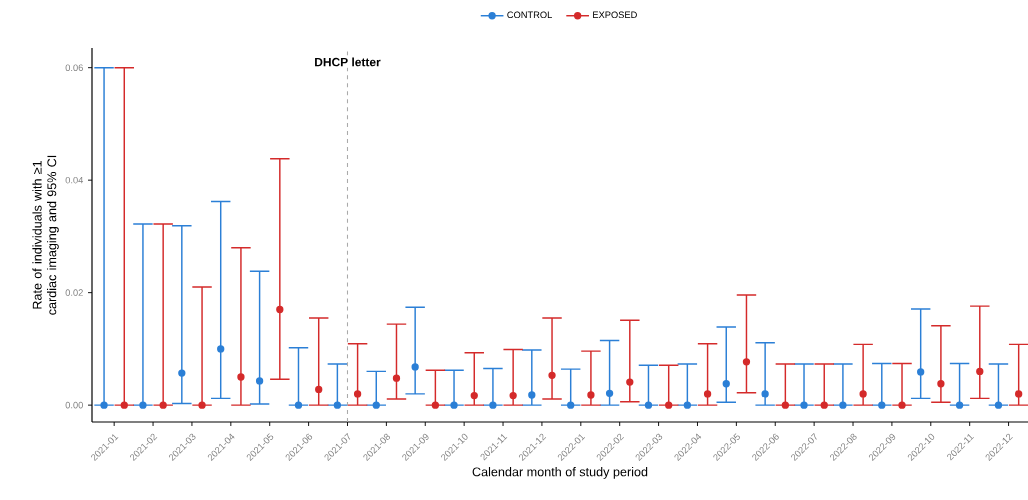 This screenshot has width=1028, height=500. What do you see at coordinates (74, 180) in the screenshot?
I see `y-tick-label: 0.04` at bounding box center [74, 180].